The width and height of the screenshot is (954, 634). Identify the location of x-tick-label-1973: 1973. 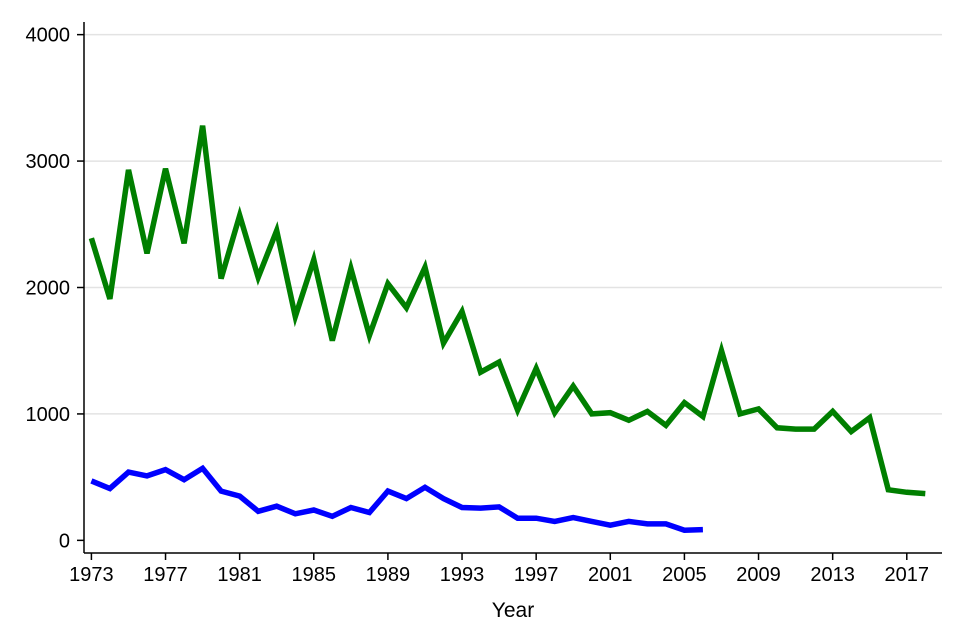
(91, 575).